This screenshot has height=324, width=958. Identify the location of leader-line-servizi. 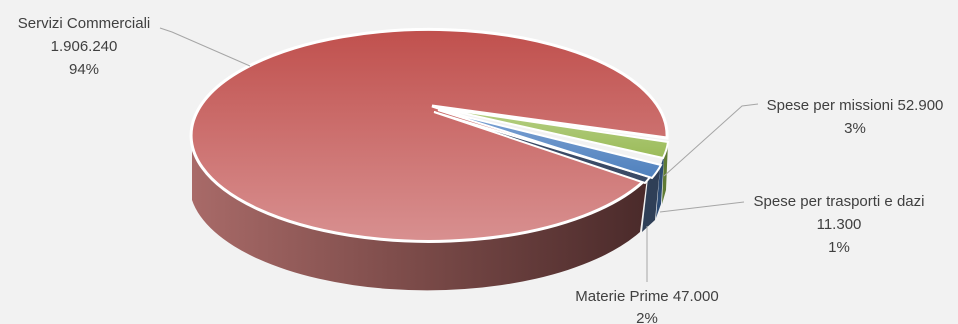
(205, 47).